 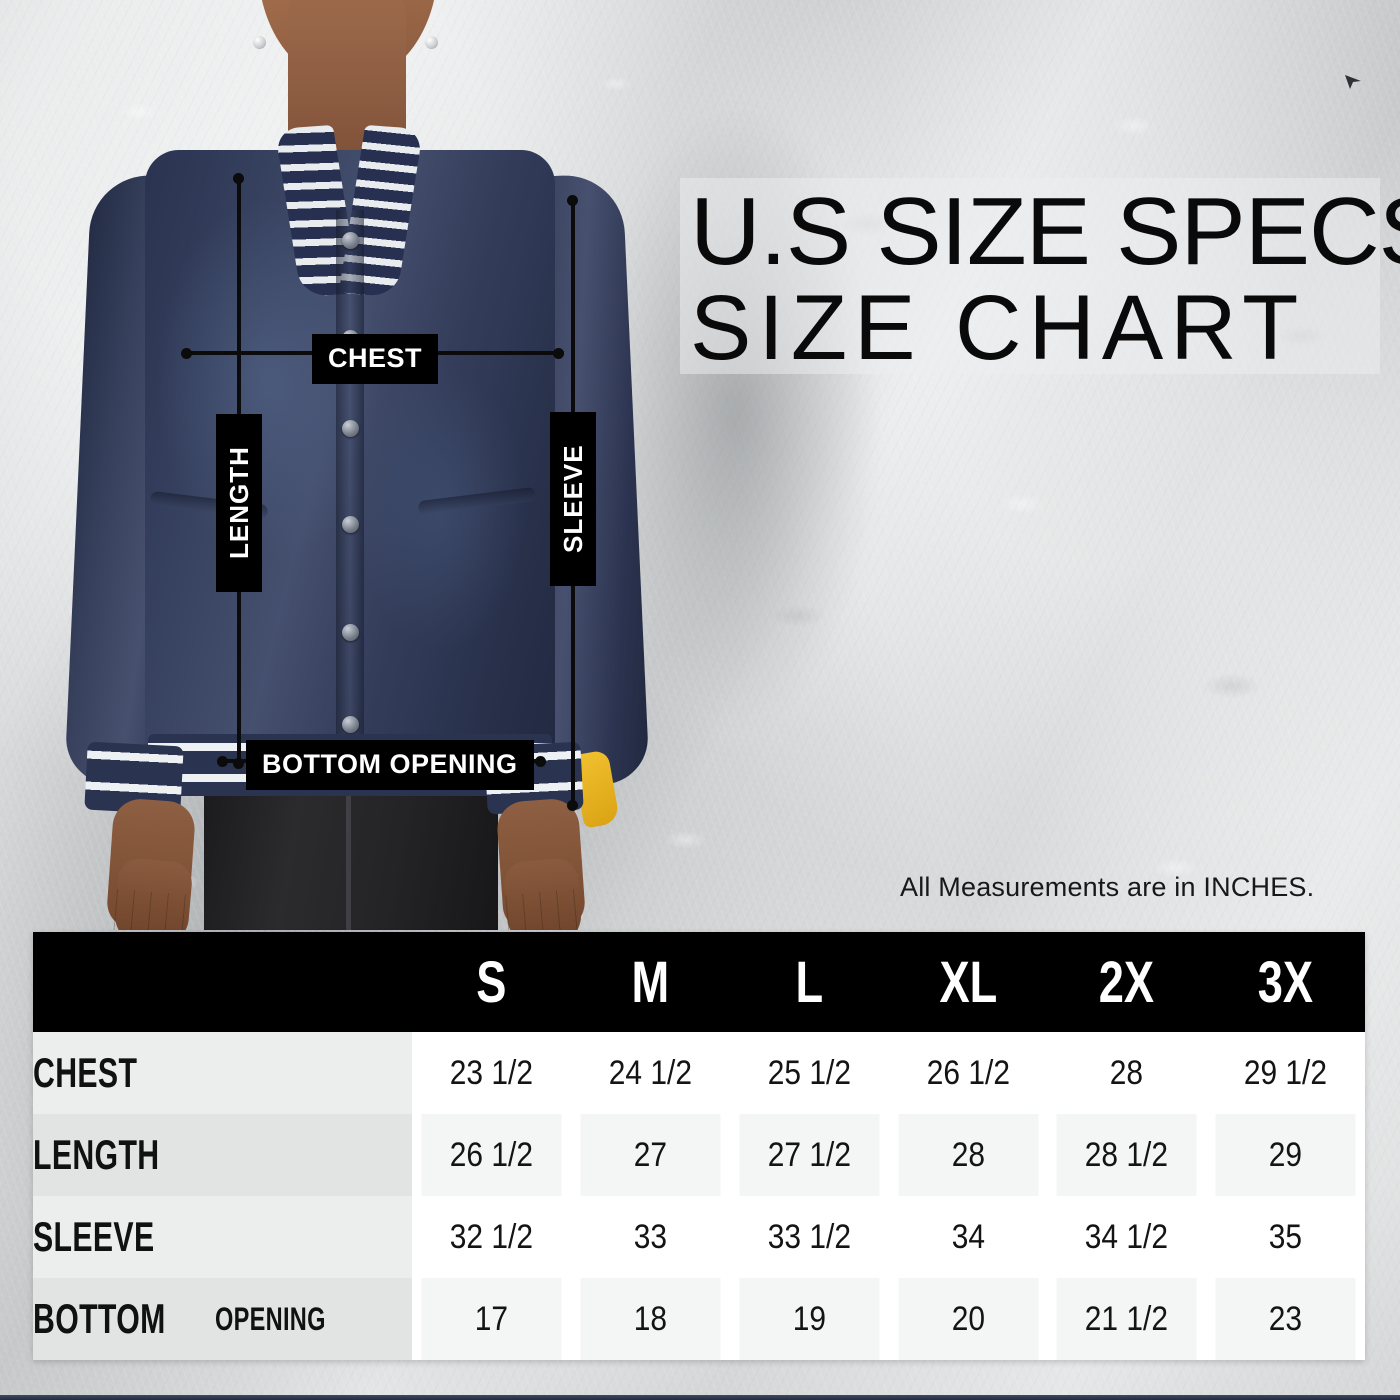 I want to click on model-pants, so click(x=351, y=855).